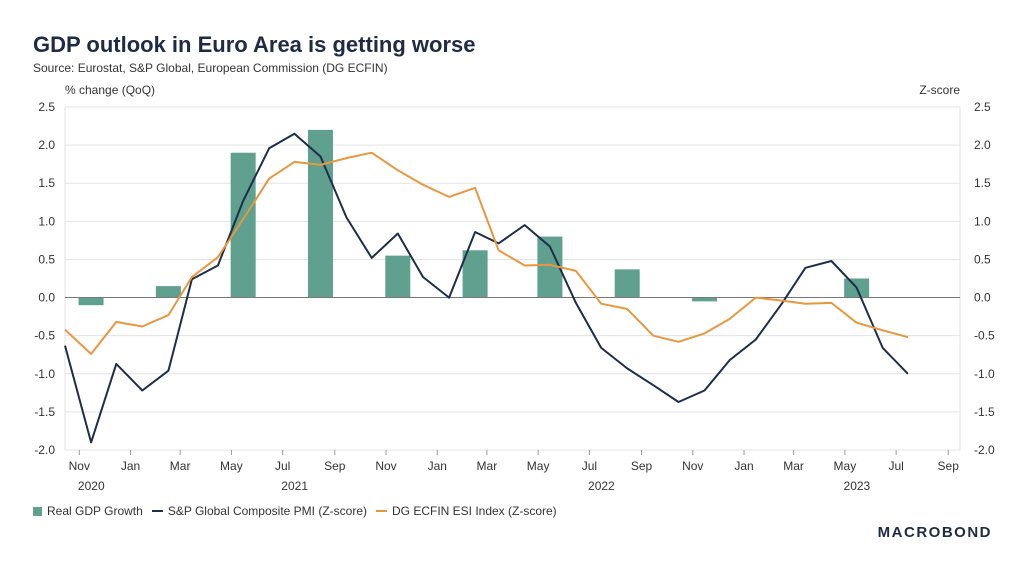  I want to click on legend-label-esi: DG ECFIN ESI Index (Z-score), so click(474, 511).